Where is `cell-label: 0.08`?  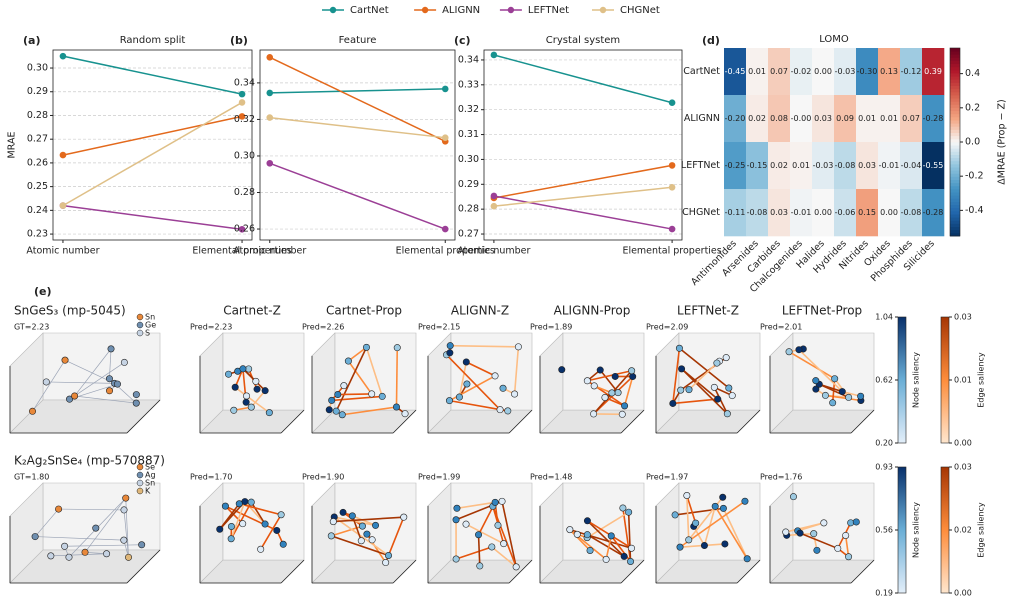
cell-label: 0.08 is located at coordinates (779, 118).